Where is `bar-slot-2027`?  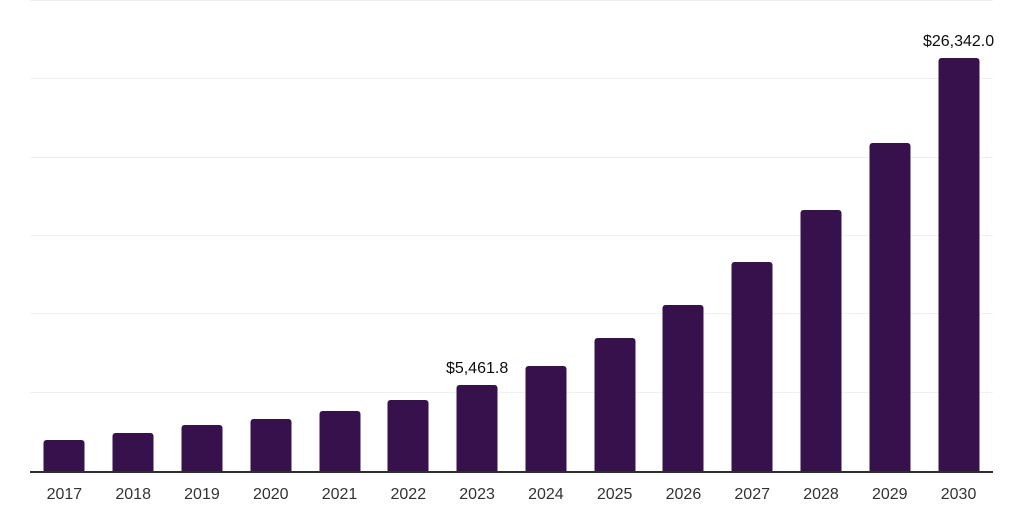
bar-slot-2027 is located at coordinates (752, 236).